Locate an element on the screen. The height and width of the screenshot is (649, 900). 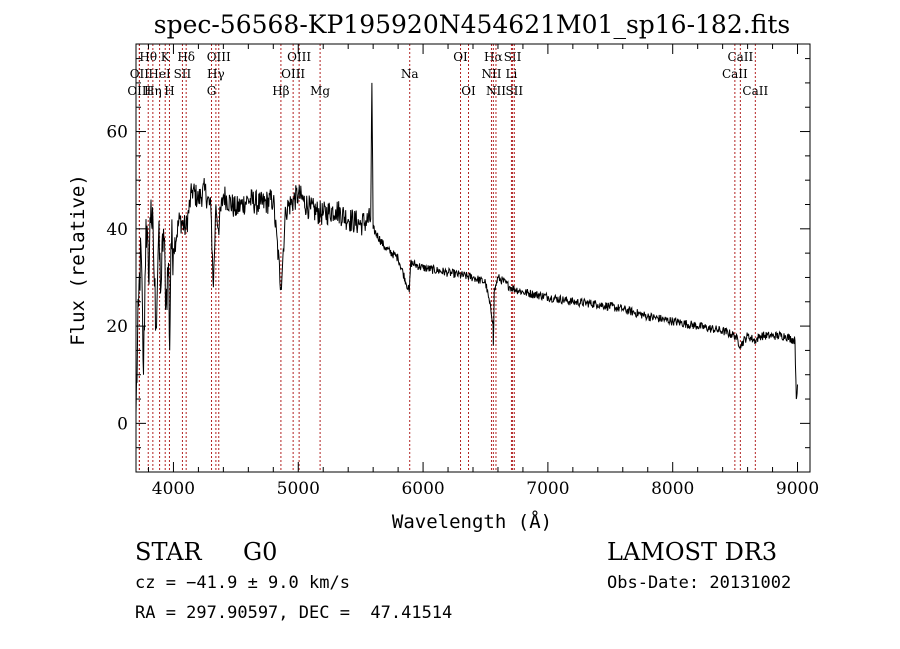
line-marker-label-26: CaII is located at coordinates (735, 74).